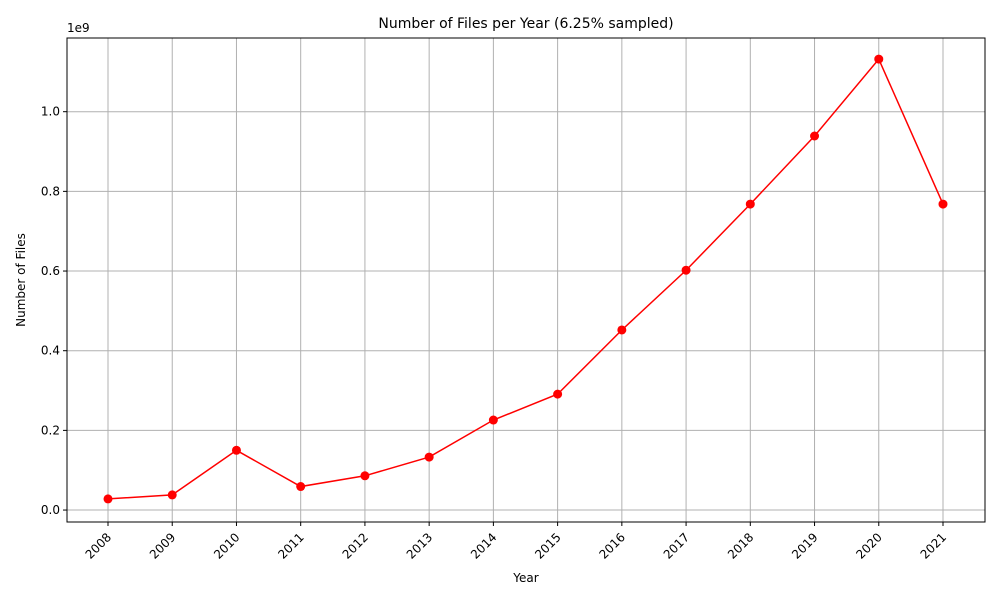 This screenshot has width=1000, height=600. I want to click on y-tick-label: 0.0, so click(50, 510).